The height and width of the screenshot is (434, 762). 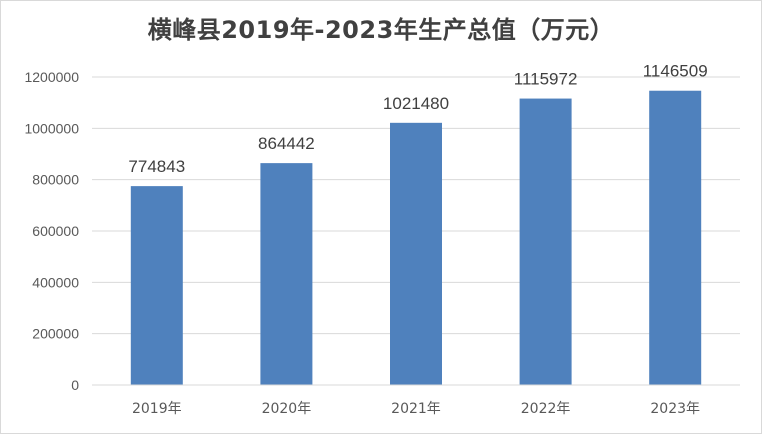 I want to click on data-label: 1115972, so click(x=546, y=79).